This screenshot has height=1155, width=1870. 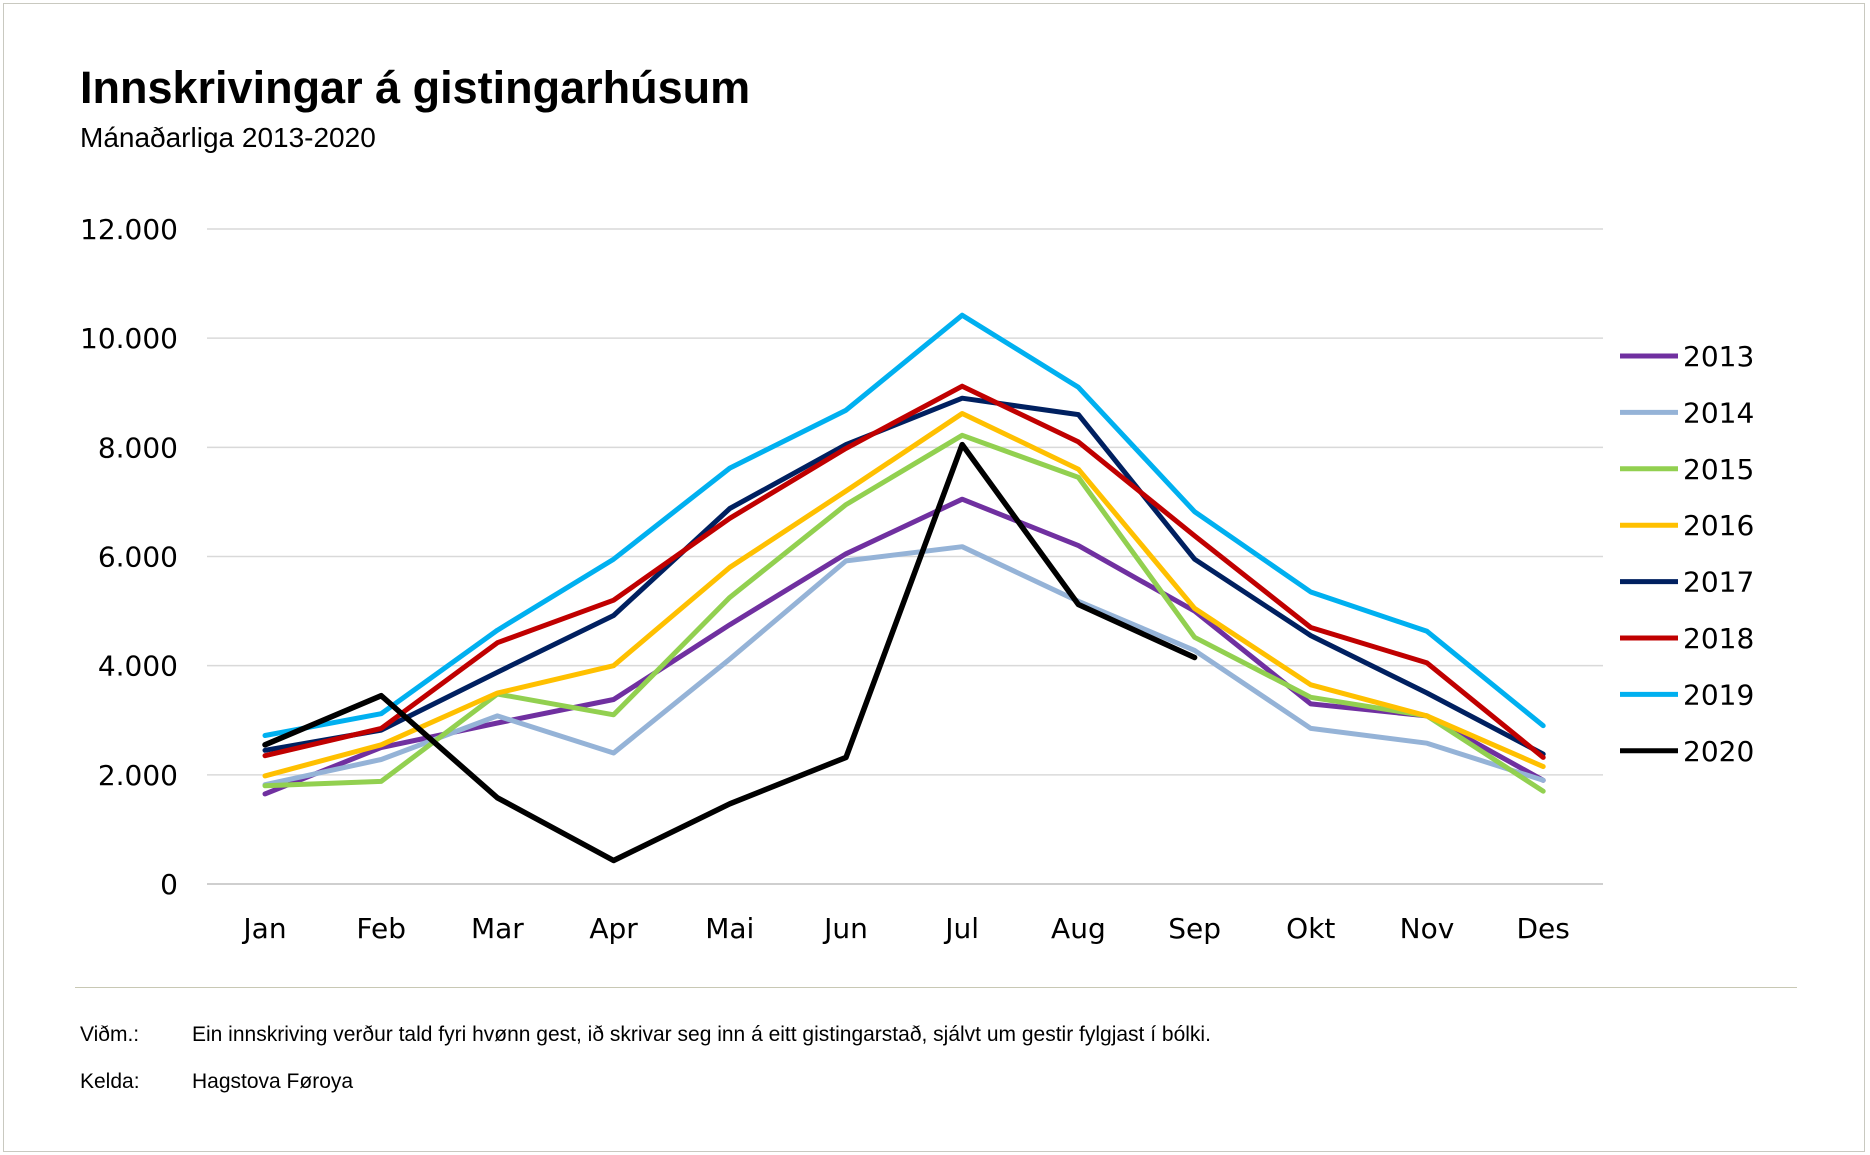 What do you see at coordinates (169, 884) in the screenshot?
I see `y-tick-label: 0` at bounding box center [169, 884].